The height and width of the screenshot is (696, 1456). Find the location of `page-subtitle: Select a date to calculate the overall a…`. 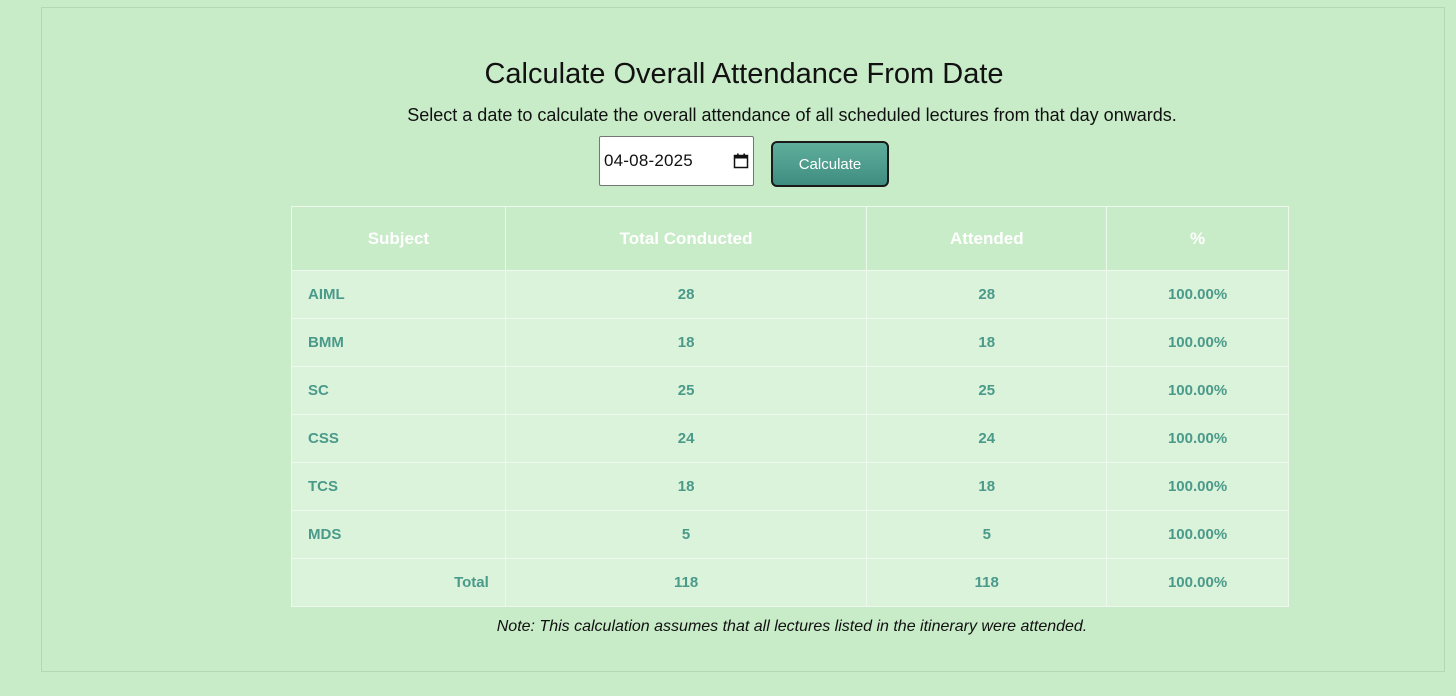

page-subtitle: Select a date to calculate the overall a… is located at coordinates (792, 115).